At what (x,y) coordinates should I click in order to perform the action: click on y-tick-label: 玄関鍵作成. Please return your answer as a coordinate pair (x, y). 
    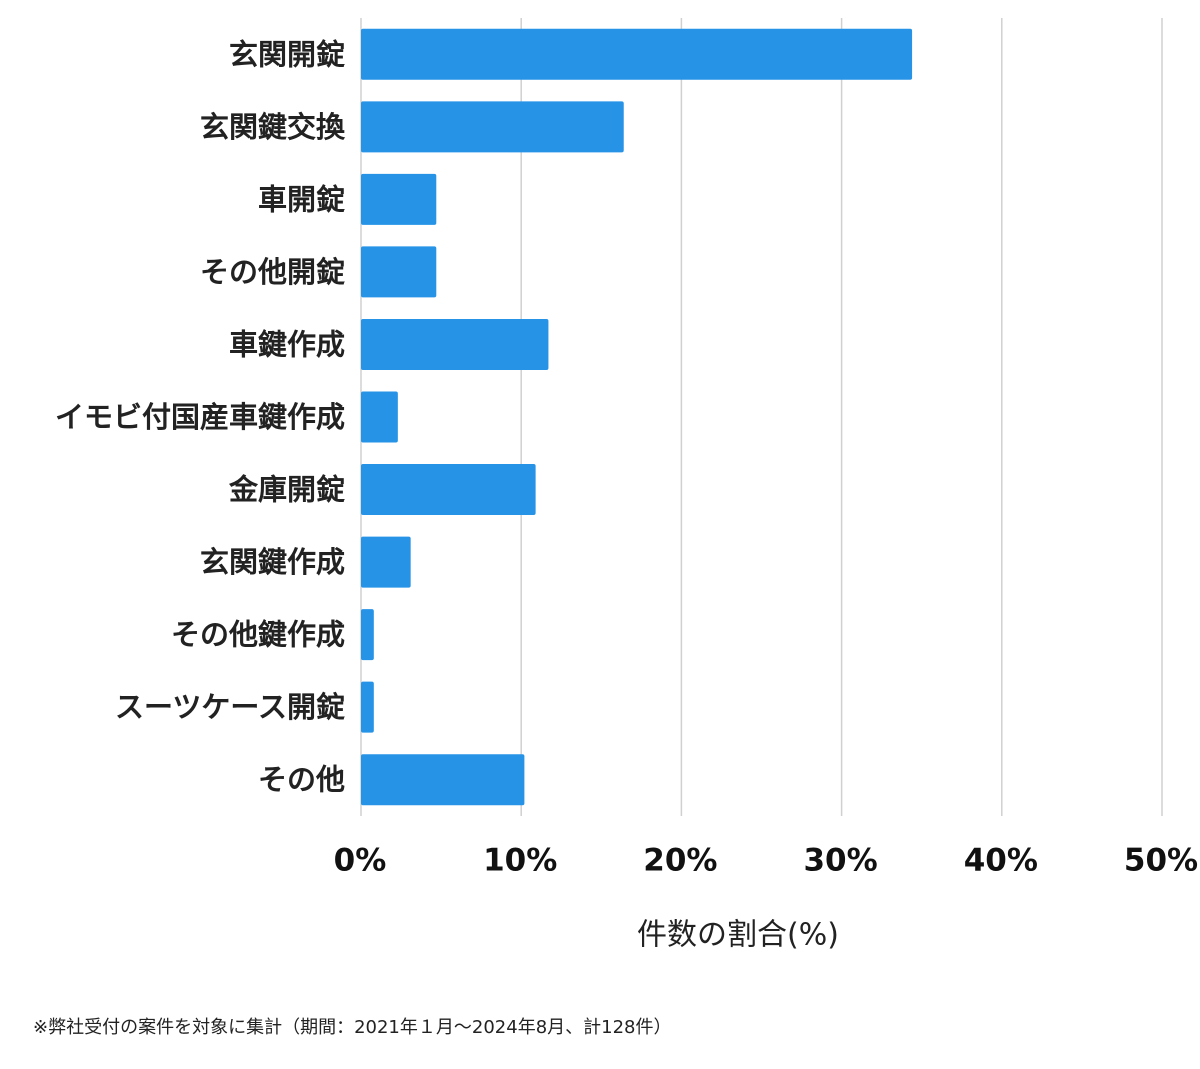
    Looking at the image, I should click on (272, 562).